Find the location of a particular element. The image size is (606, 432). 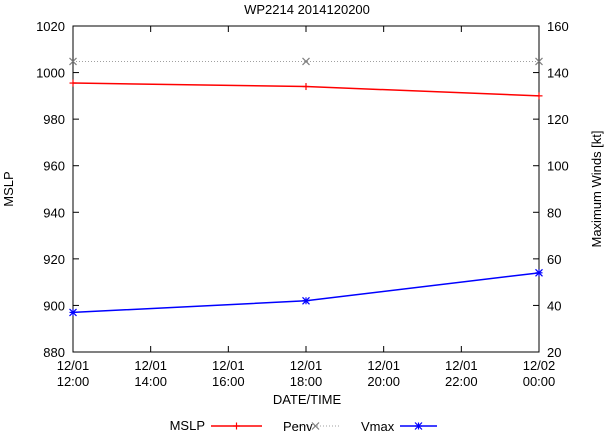

y2-axis-title: Maximum Winds [kt] is located at coordinates (596, 188).